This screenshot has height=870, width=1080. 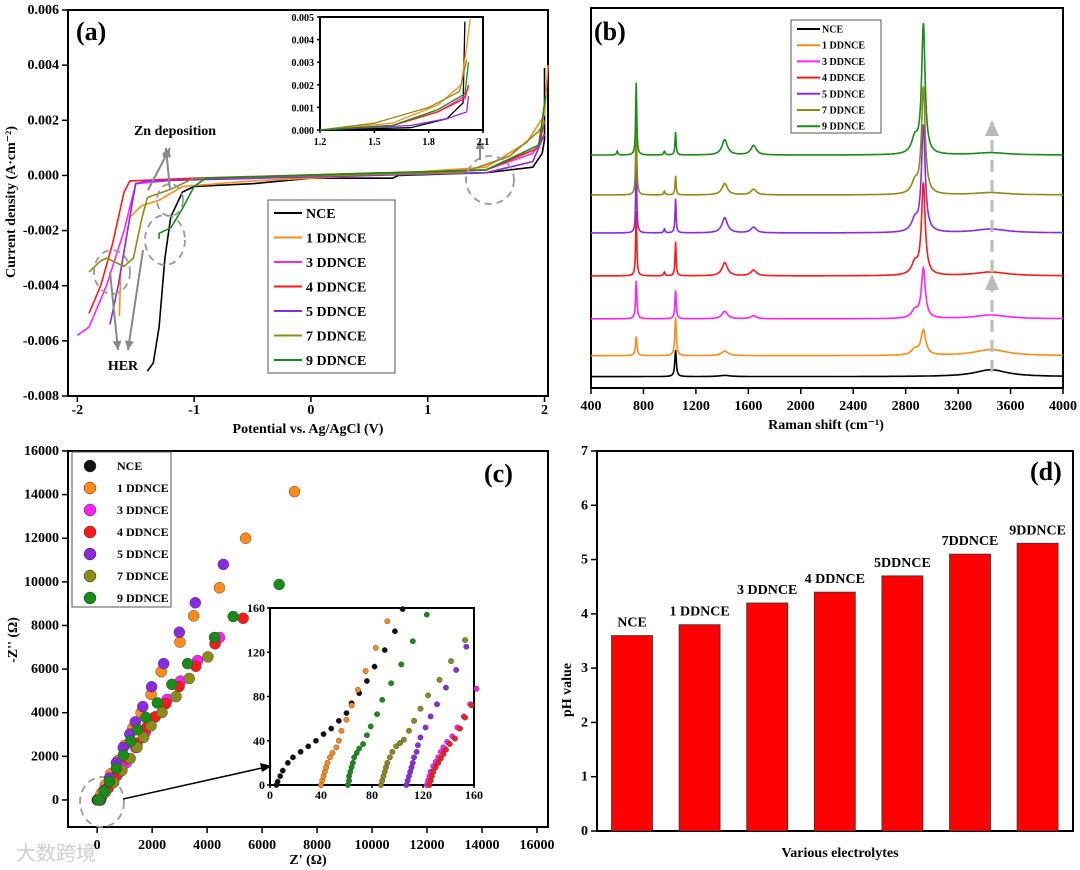 What do you see at coordinates (339, 697) in the screenshot?
I see `series-nce` at bounding box center [339, 697].